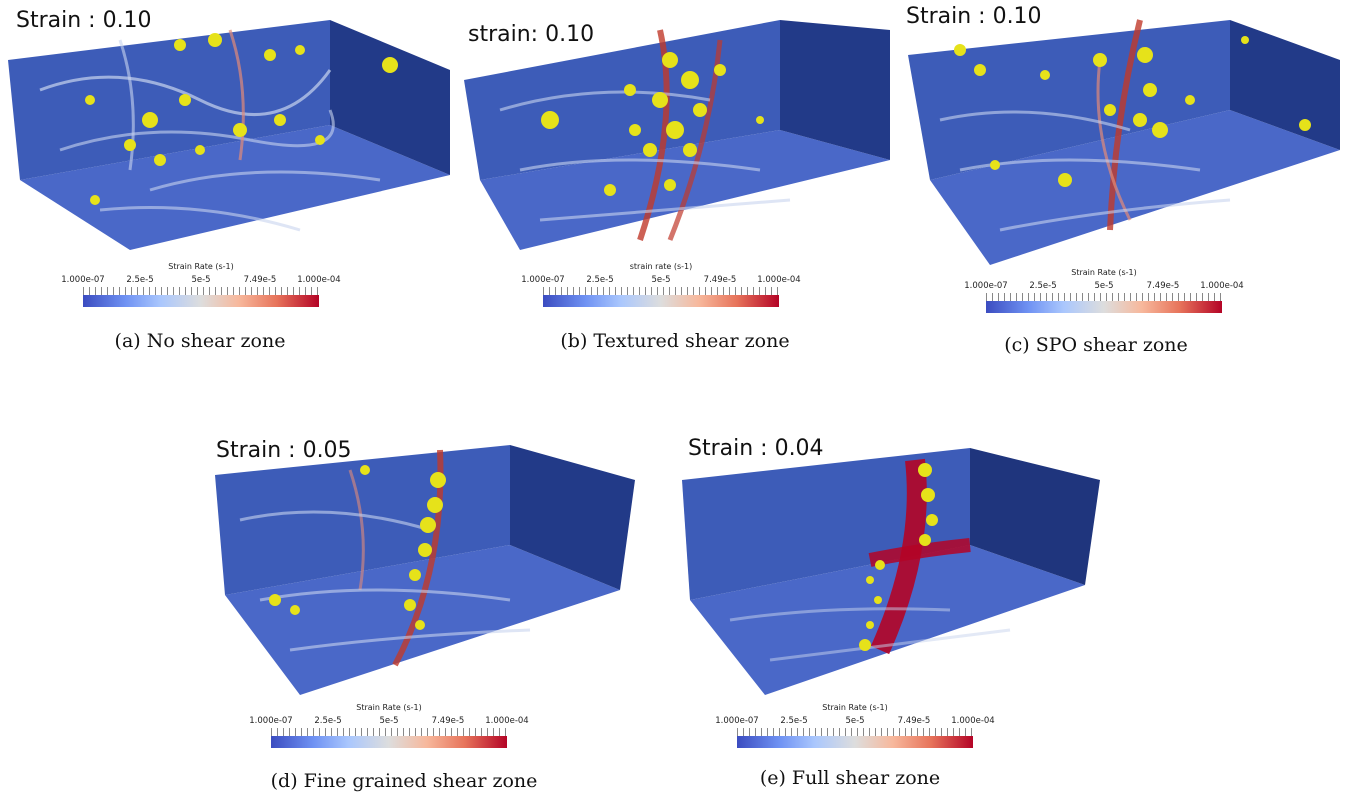 The width and height of the screenshot is (1347, 795). I want to click on figure-caption: (b) Textured shear zone, so click(675, 341).